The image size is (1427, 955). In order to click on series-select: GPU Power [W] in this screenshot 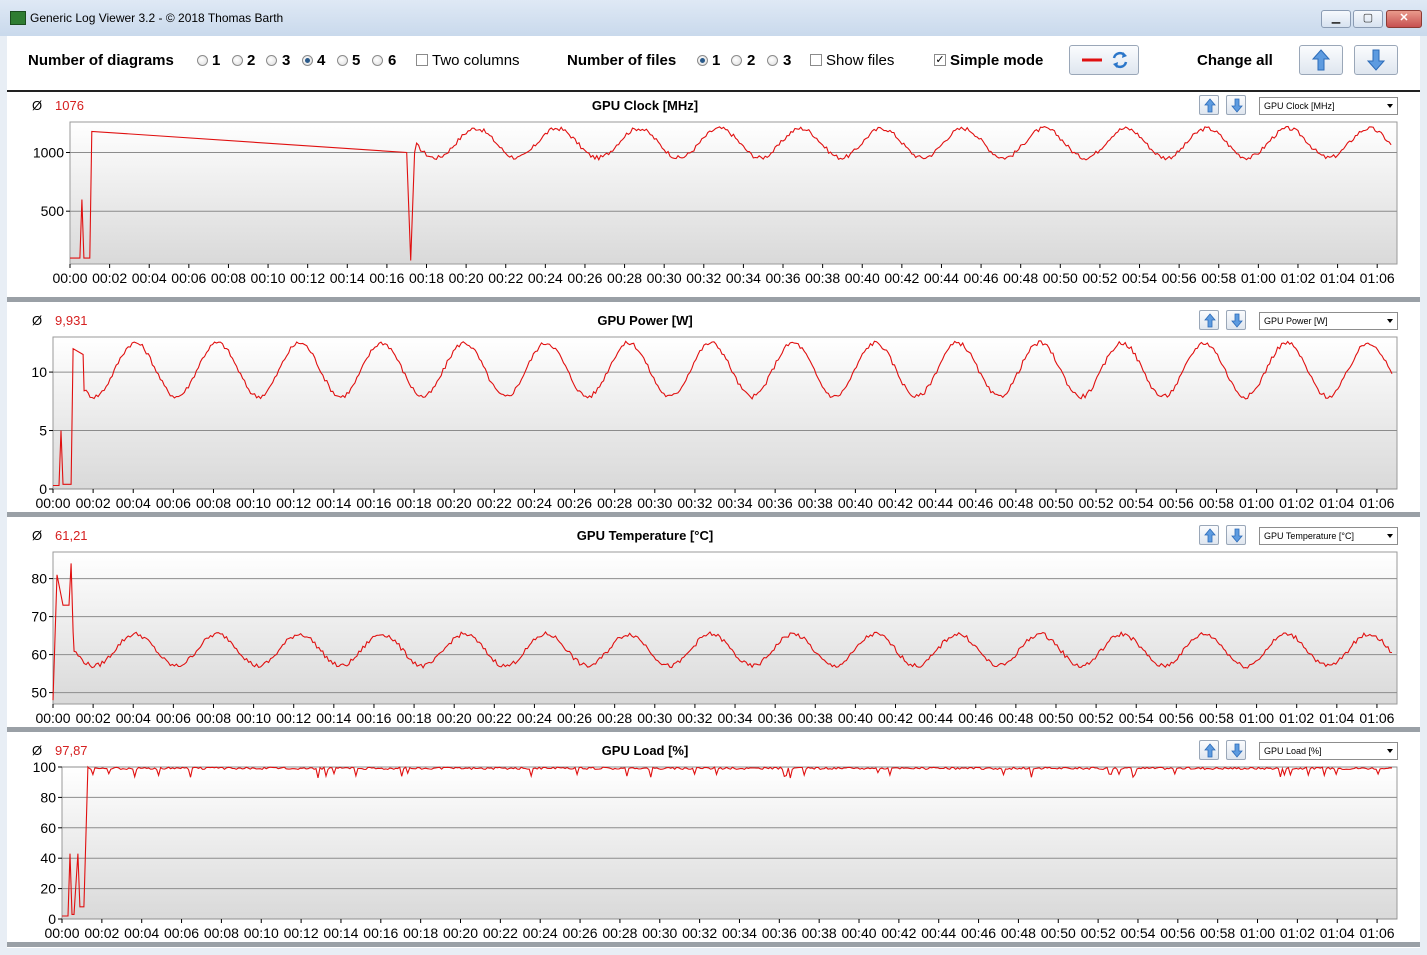, I will do `click(1328, 321)`.